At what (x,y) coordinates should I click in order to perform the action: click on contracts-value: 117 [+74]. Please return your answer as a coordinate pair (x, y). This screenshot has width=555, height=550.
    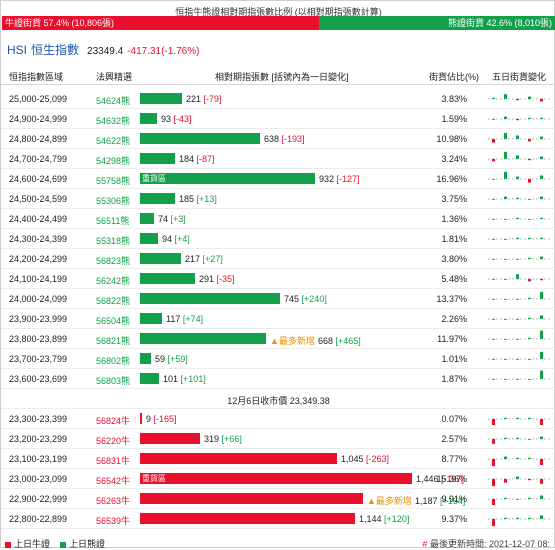
    Looking at the image, I should click on (184, 319).